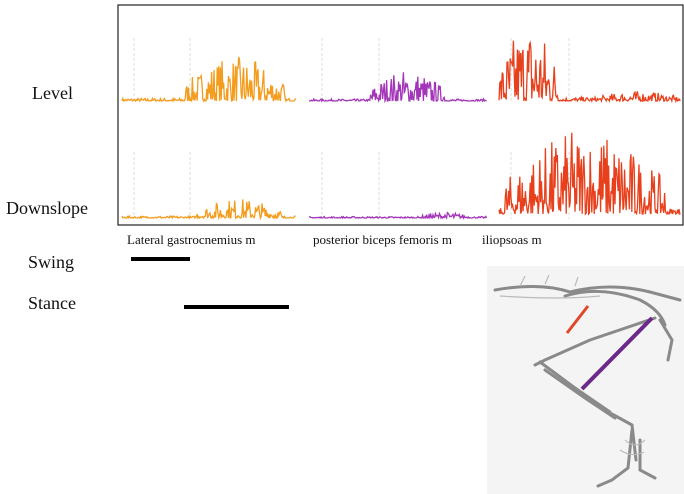 Image resolution: width=684 pixels, height=494 pixels. I want to click on muscle-label: Lateral gastrocnemius m, so click(191, 239).